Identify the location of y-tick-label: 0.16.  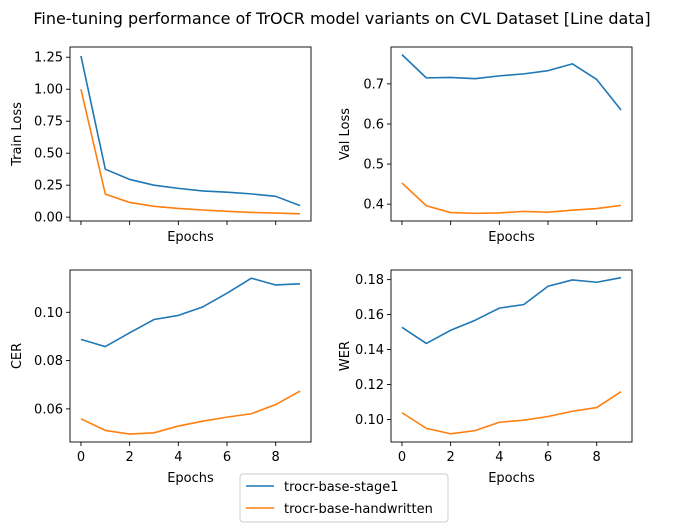
(369, 315).